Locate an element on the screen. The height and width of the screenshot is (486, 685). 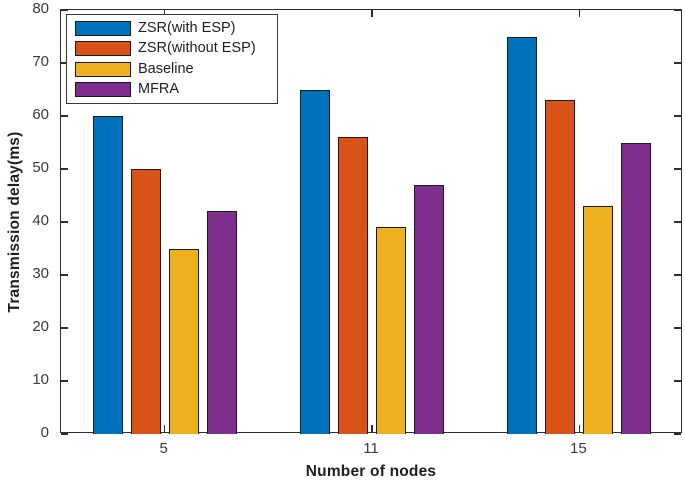
legend-label: MFRA is located at coordinates (159, 89).